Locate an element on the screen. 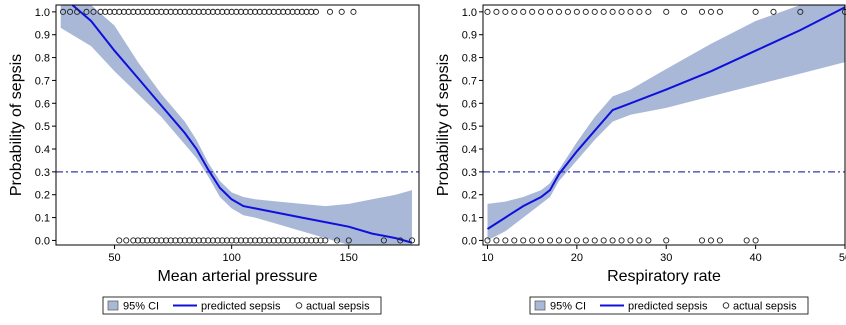 The image size is (846, 325). y-tick-label: 0.2 is located at coordinates (469, 196).